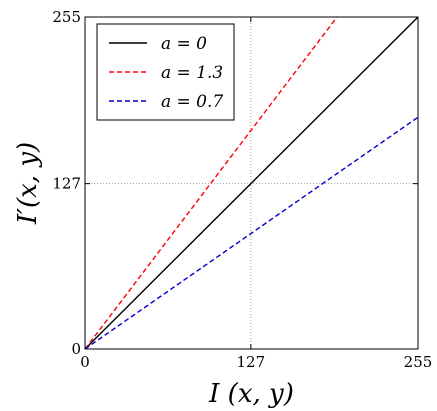  What do you see at coordinates (76, 349) in the screenshot?
I see `y-tick-label: 0` at bounding box center [76, 349].